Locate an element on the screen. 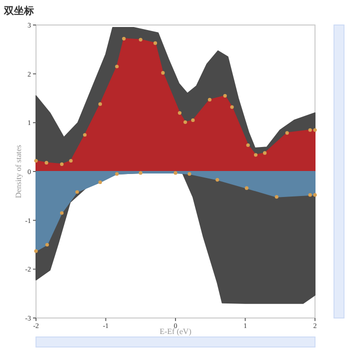 Image resolution: width=350 pixels, height=350 pixels. x-axis-title: E-Ef (eV) is located at coordinates (176, 331).